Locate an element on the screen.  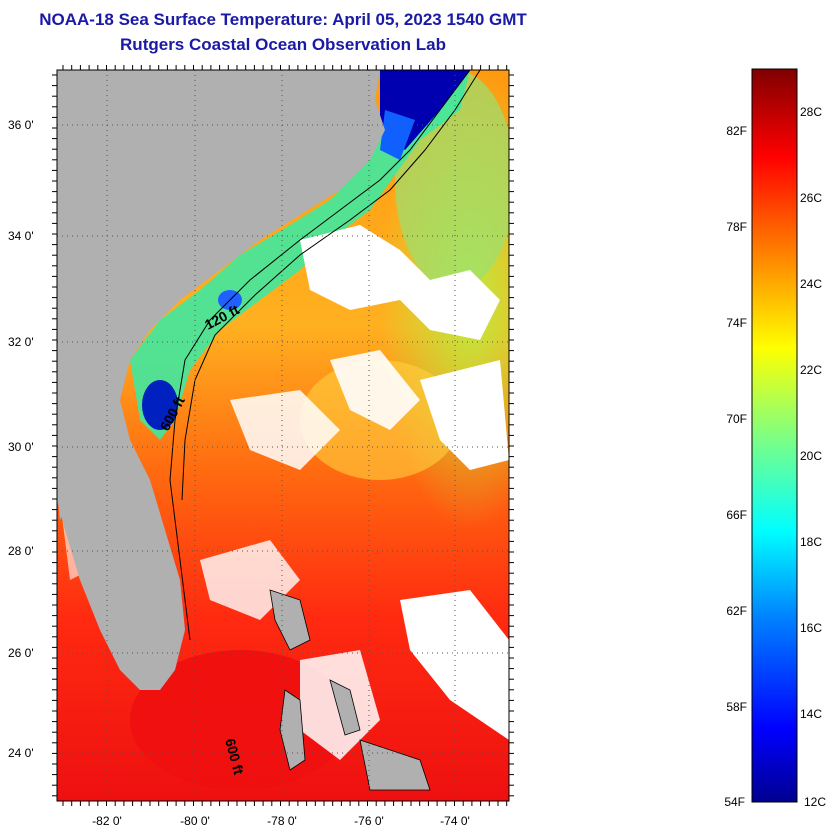
colorbar-f-label: 58F is located at coordinates (736, 707).